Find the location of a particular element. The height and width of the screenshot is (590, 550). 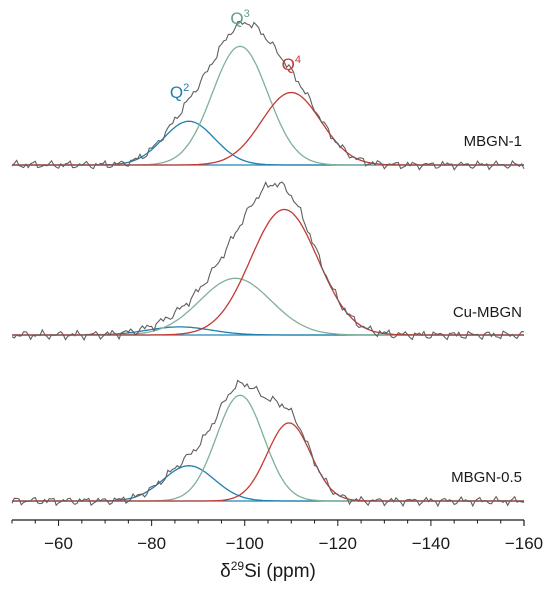

x-tick-label: −60 is located at coordinates (58, 543).